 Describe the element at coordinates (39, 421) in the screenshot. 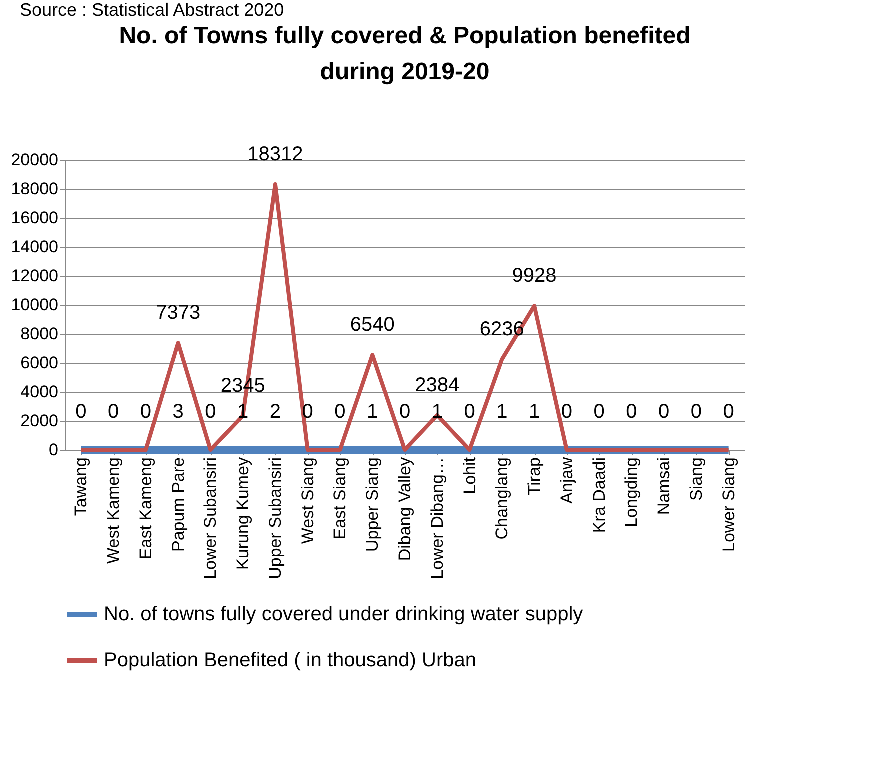

I see `y-tick-label: 2000` at that location.